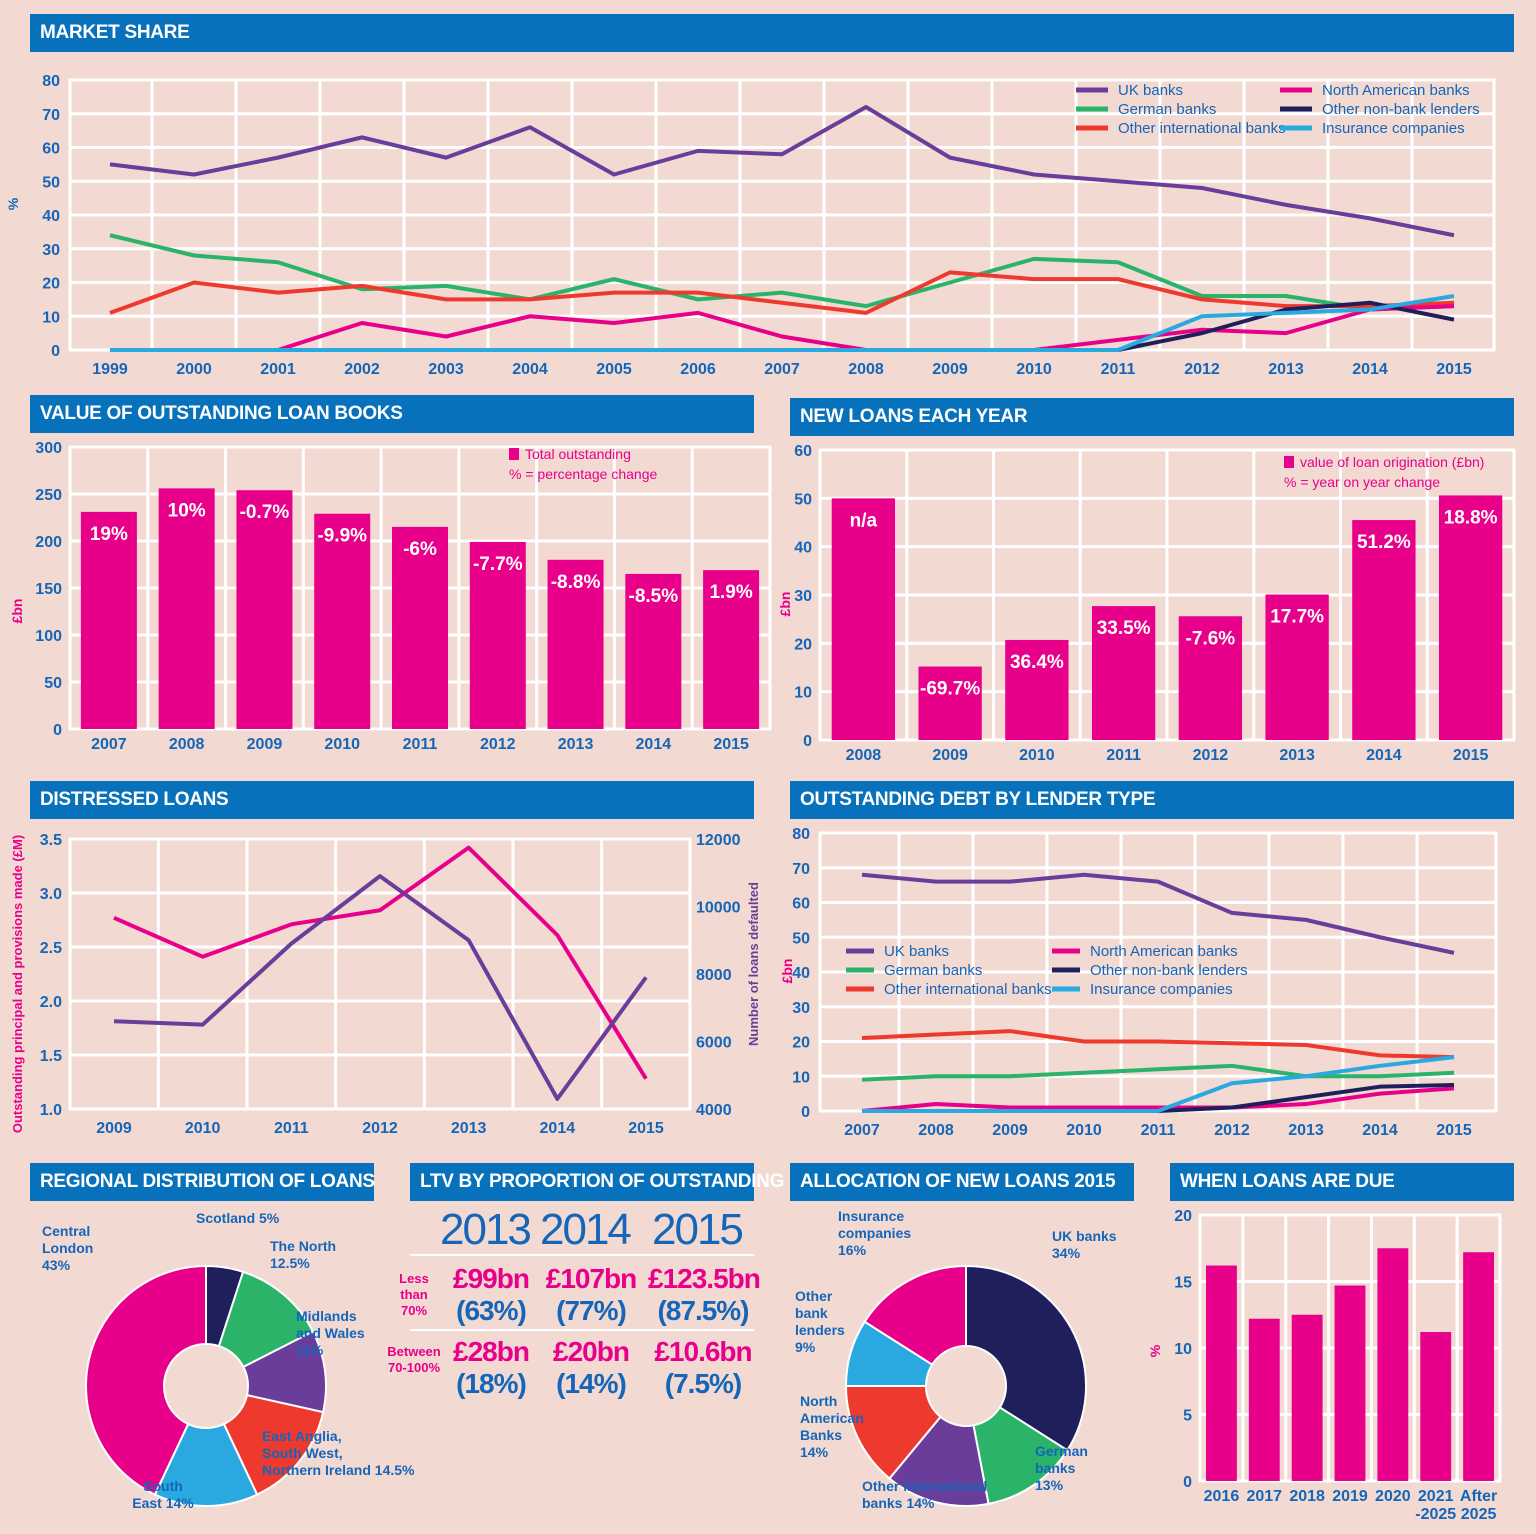  I want to click on ltv-value: £10.6bn, so click(703, 1351).